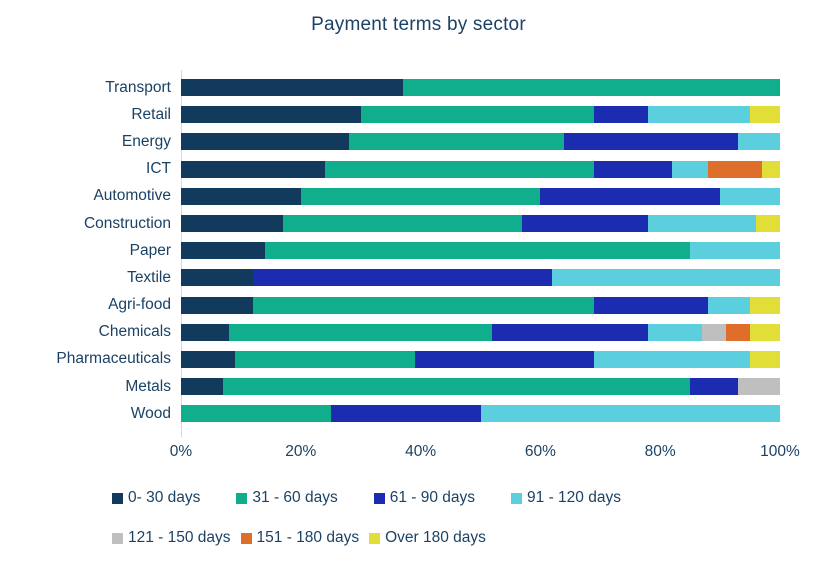  Describe the element at coordinates (138, 87) in the screenshot. I see `y-axis-label: Transport` at that location.